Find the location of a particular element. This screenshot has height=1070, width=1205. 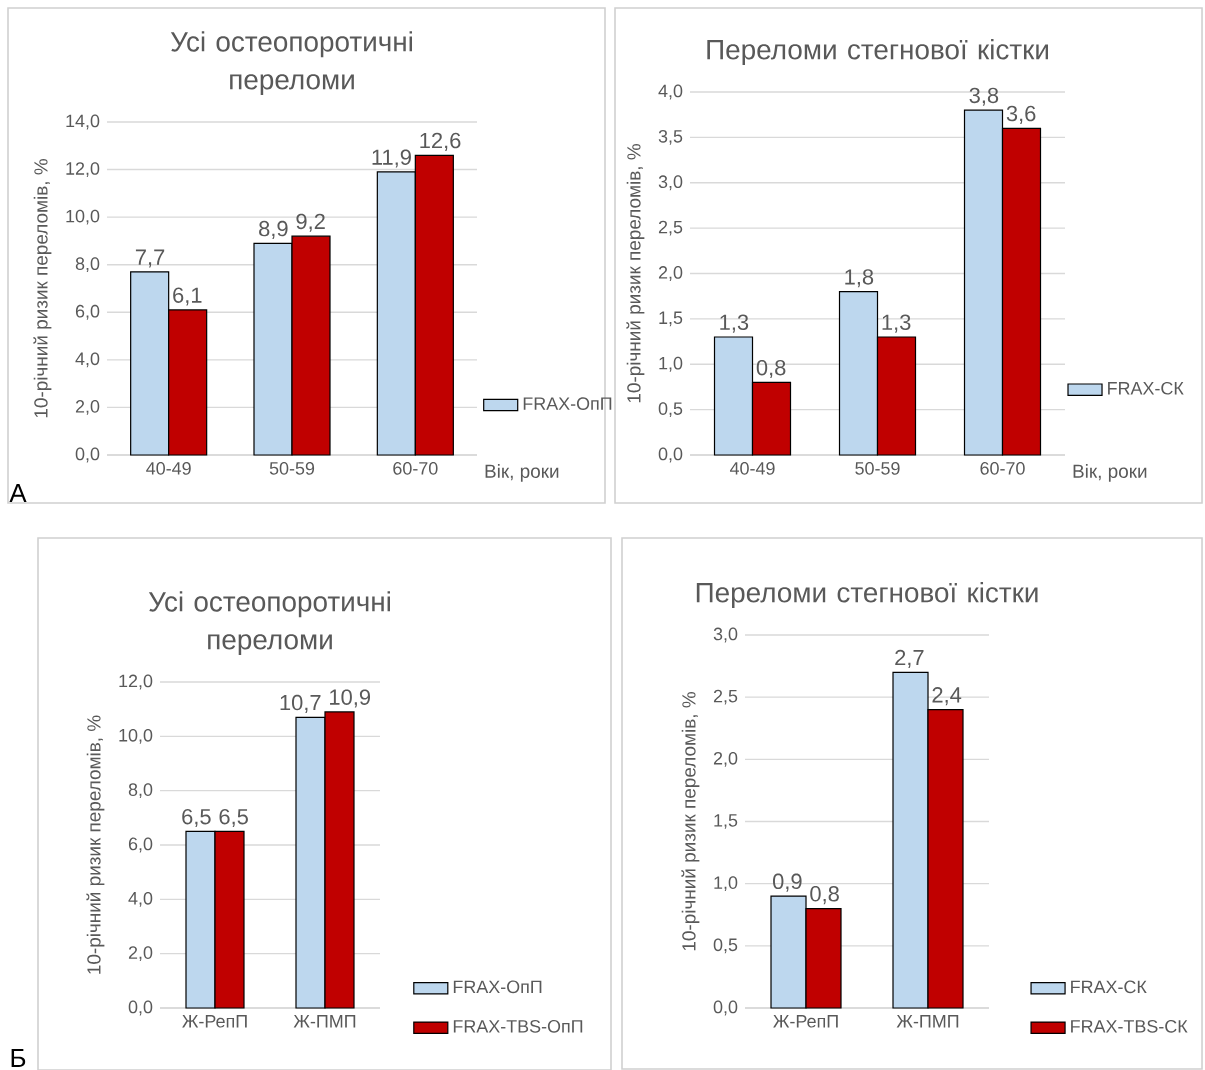

data-label: 9,2 is located at coordinates (310, 222).